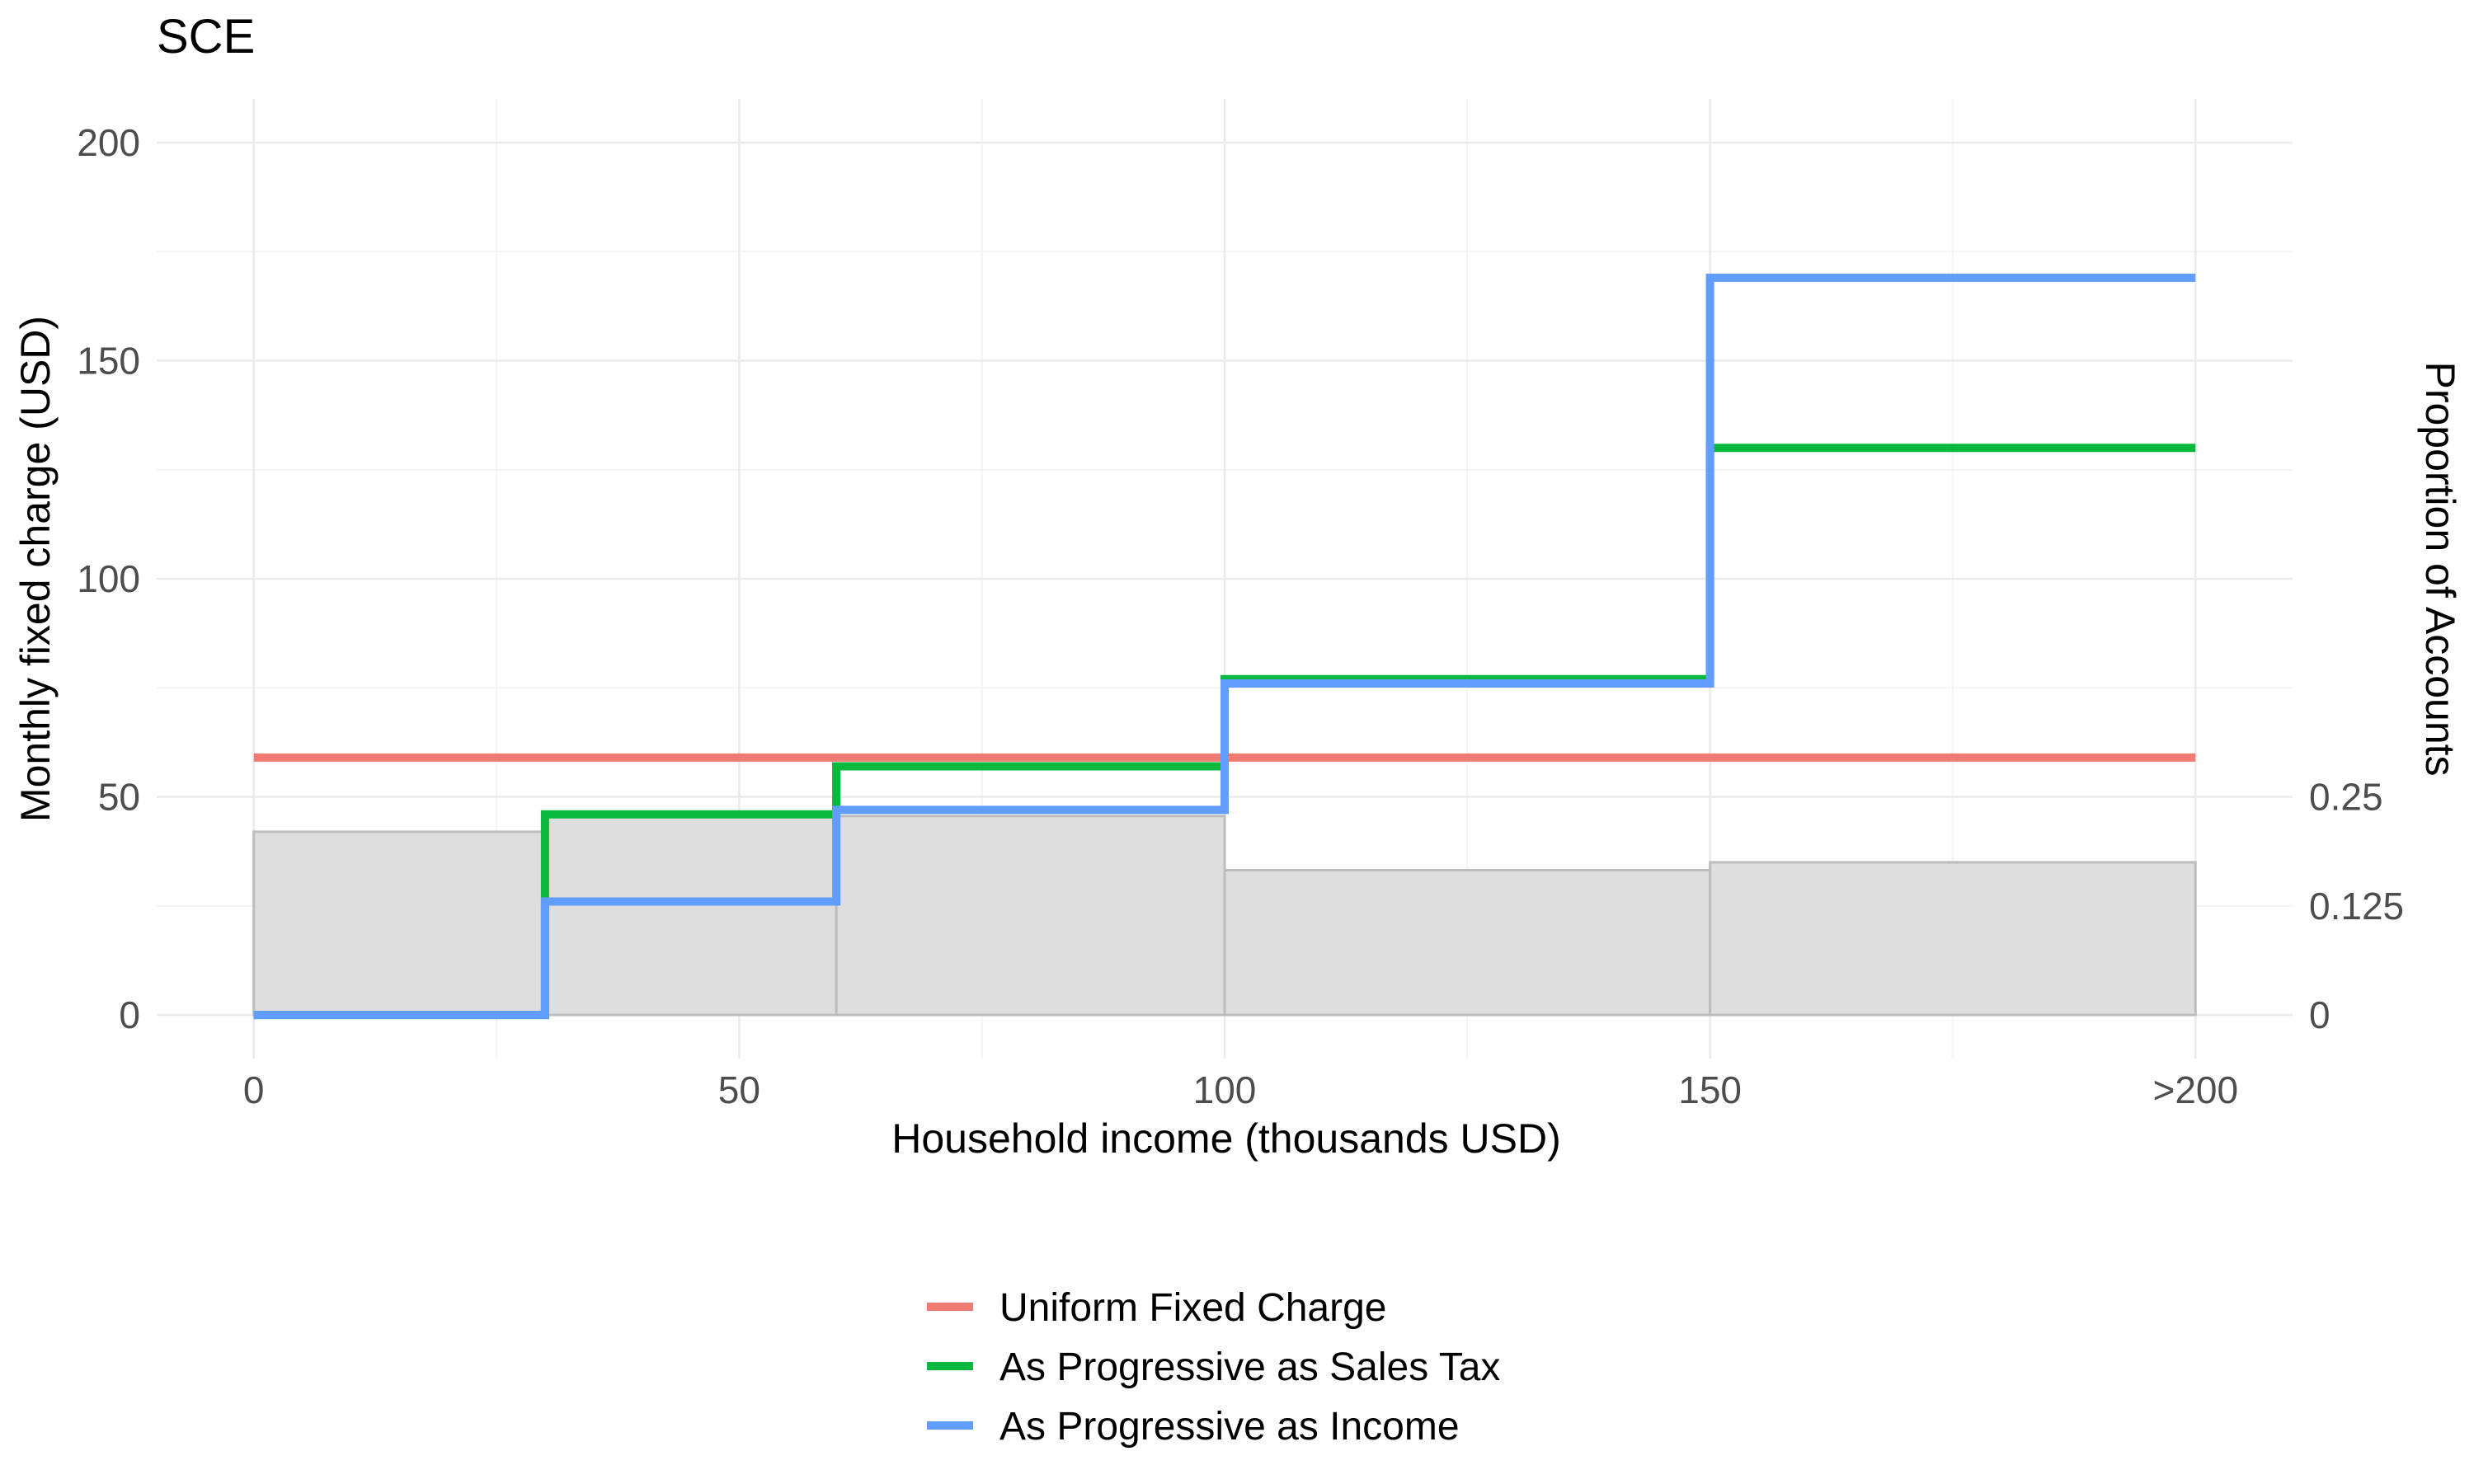 This screenshot has height=1484, width=2474. I want to click on y-tick-labels: 0 50 100 150 200, so click(108, 578).